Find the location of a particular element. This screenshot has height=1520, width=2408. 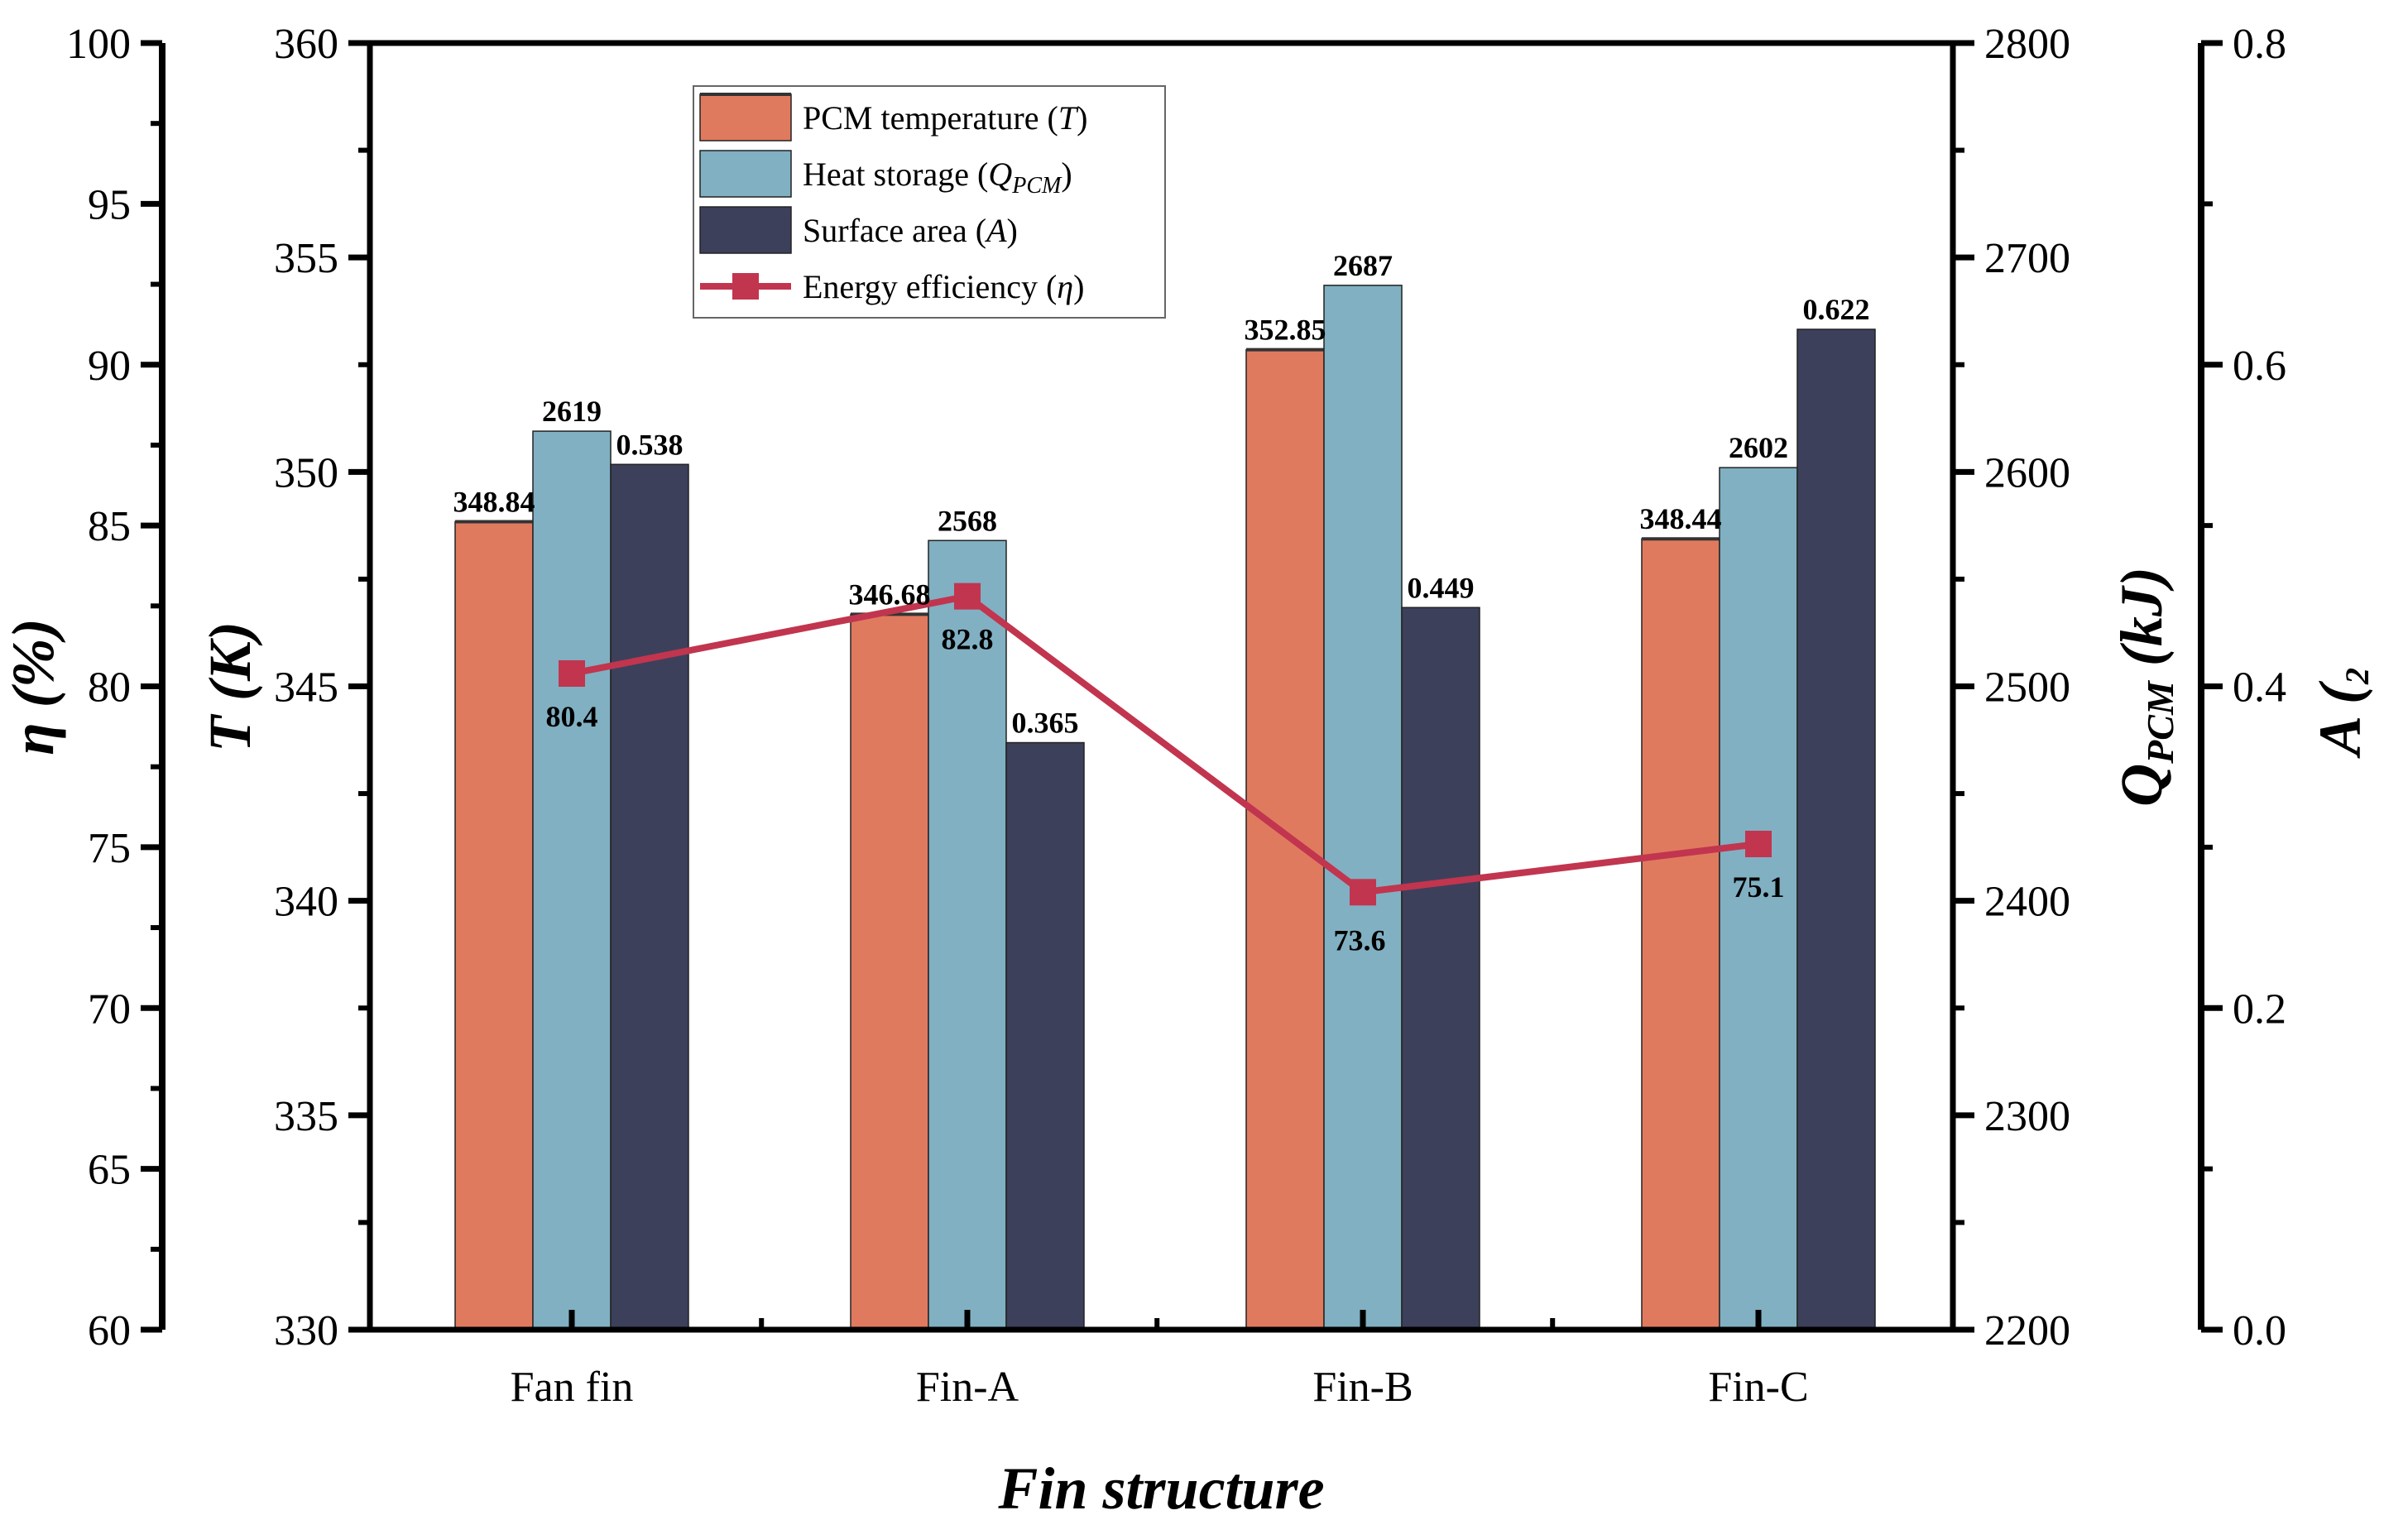

category-label-fin-a: Fin-A is located at coordinates (967, 1387).